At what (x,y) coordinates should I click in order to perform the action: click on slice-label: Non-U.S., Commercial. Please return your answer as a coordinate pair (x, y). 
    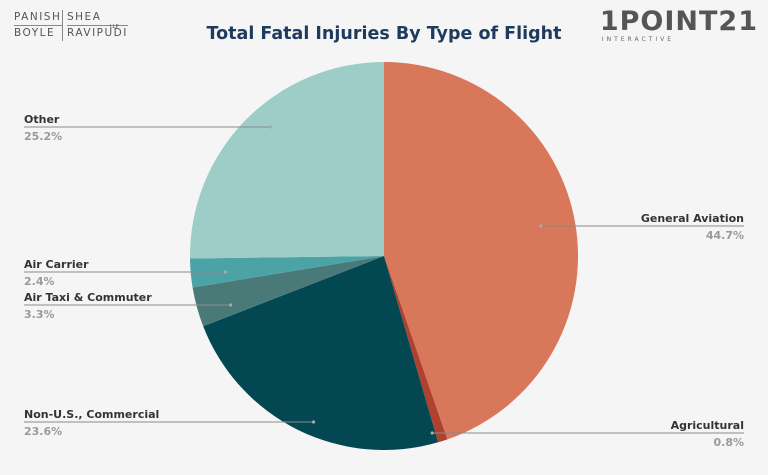
    Looking at the image, I should click on (91, 414).